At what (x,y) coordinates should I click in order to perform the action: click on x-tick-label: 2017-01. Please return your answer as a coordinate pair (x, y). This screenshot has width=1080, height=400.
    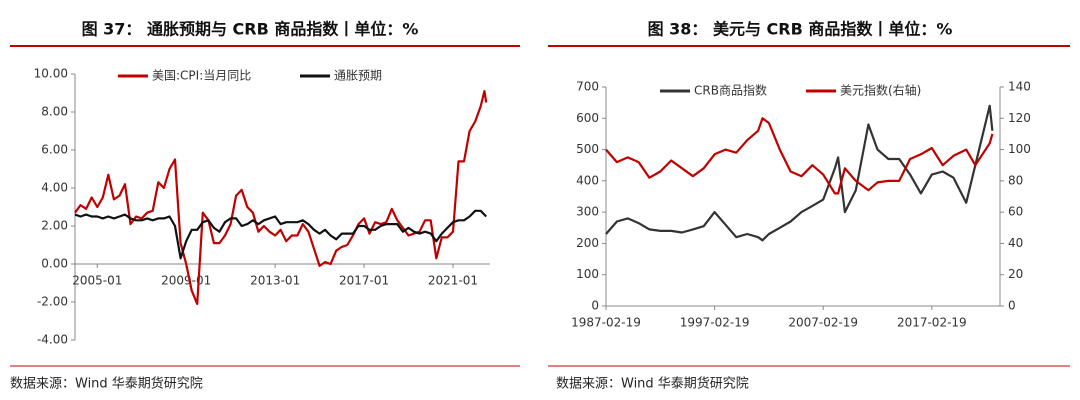
    Looking at the image, I should click on (364, 281).